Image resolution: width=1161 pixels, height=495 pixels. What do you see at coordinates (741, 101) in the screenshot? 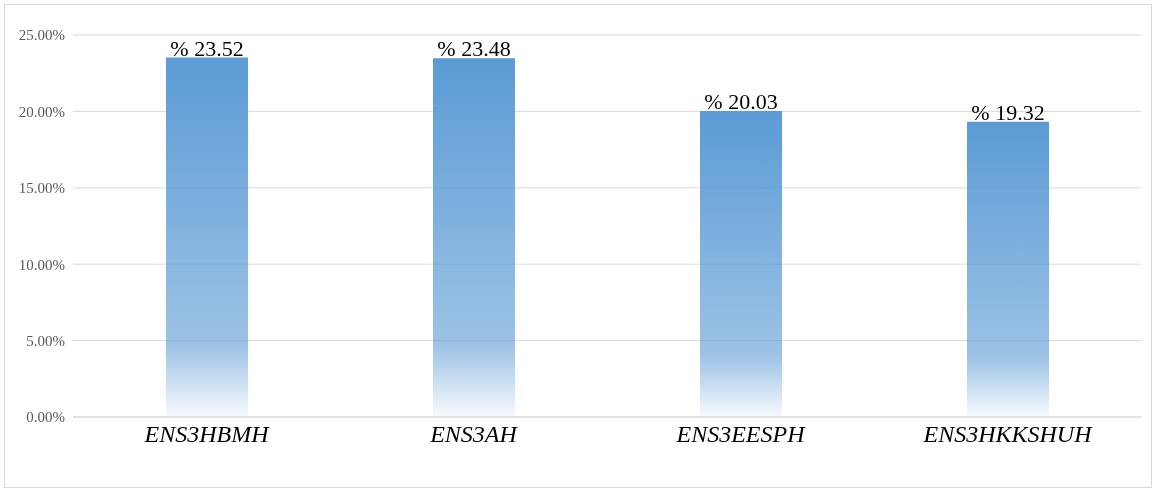
I see `data-label: % 20.03` at bounding box center [741, 101].